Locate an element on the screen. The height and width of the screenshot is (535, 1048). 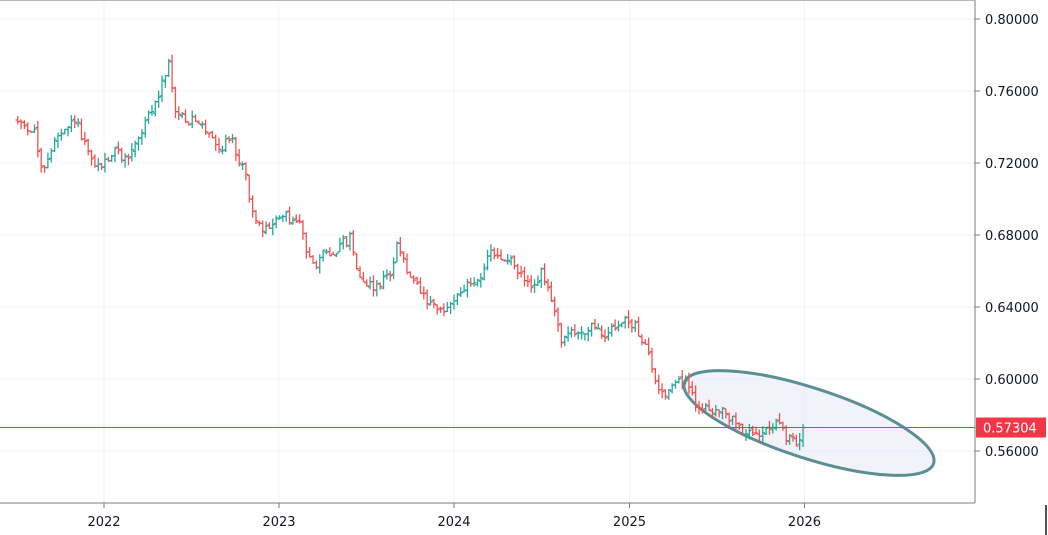
y-tick-label: 0.72000 is located at coordinates (1012, 164).